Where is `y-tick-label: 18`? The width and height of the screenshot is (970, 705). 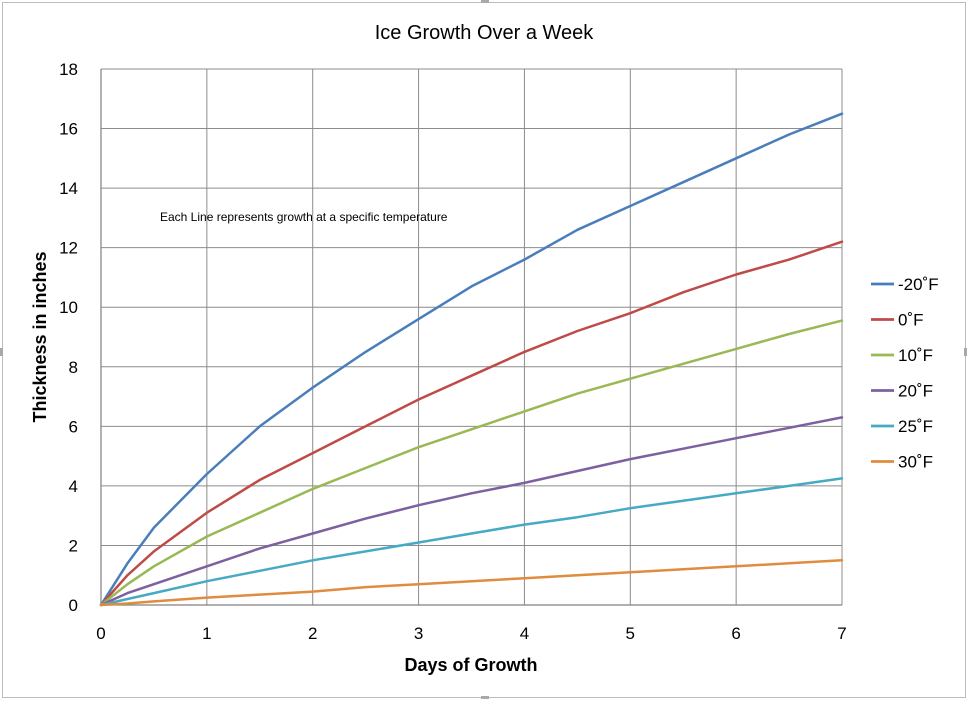 y-tick-label: 18 is located at coordinates (68, 69).